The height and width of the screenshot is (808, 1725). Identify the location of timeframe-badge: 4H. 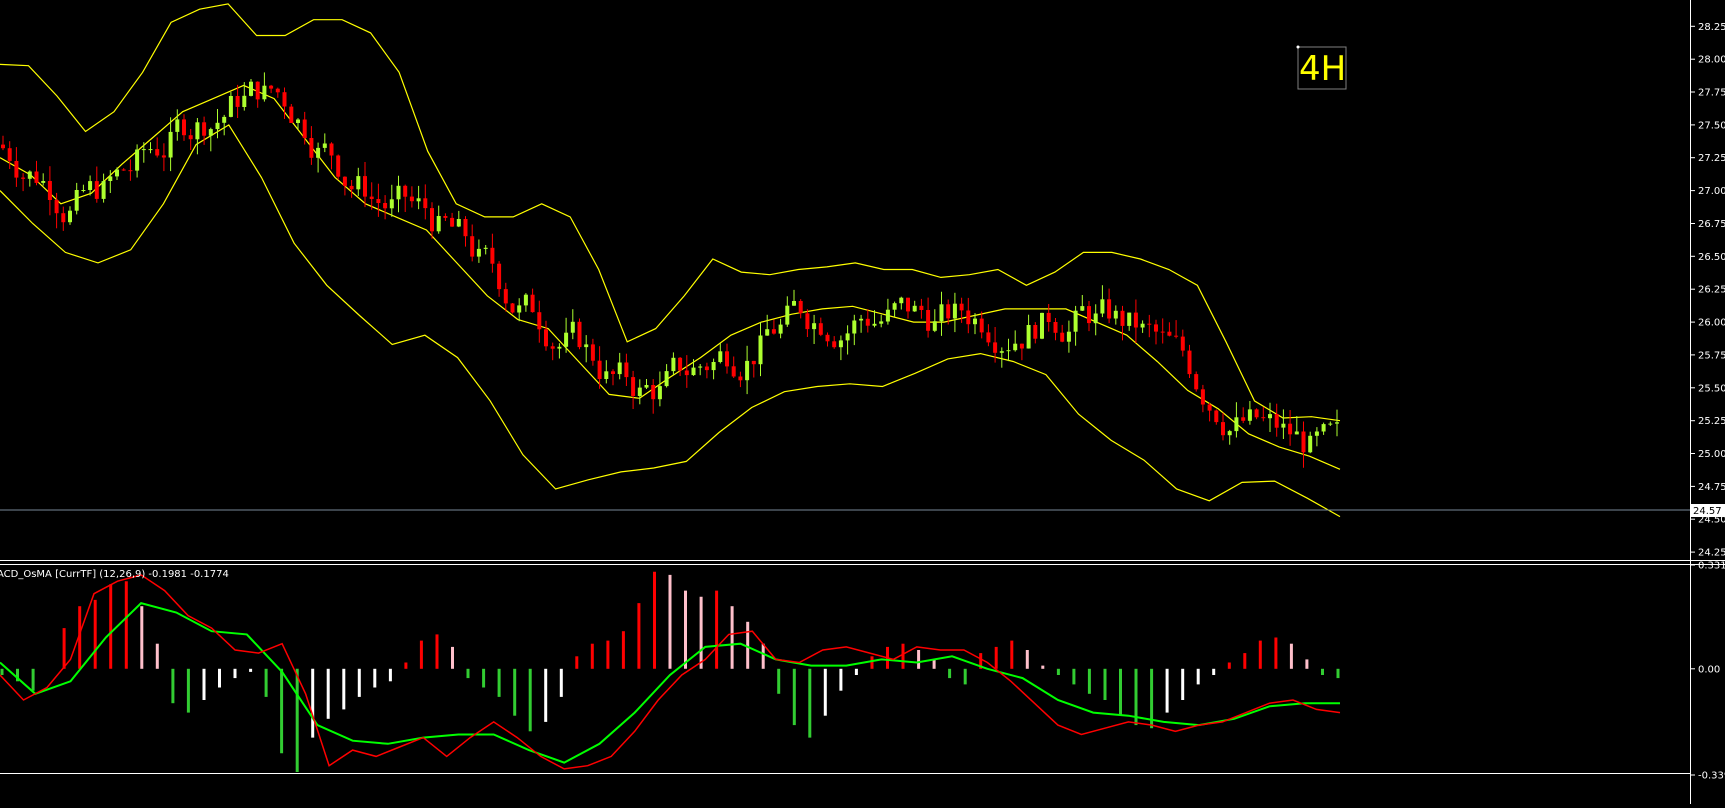
(1321, 67).